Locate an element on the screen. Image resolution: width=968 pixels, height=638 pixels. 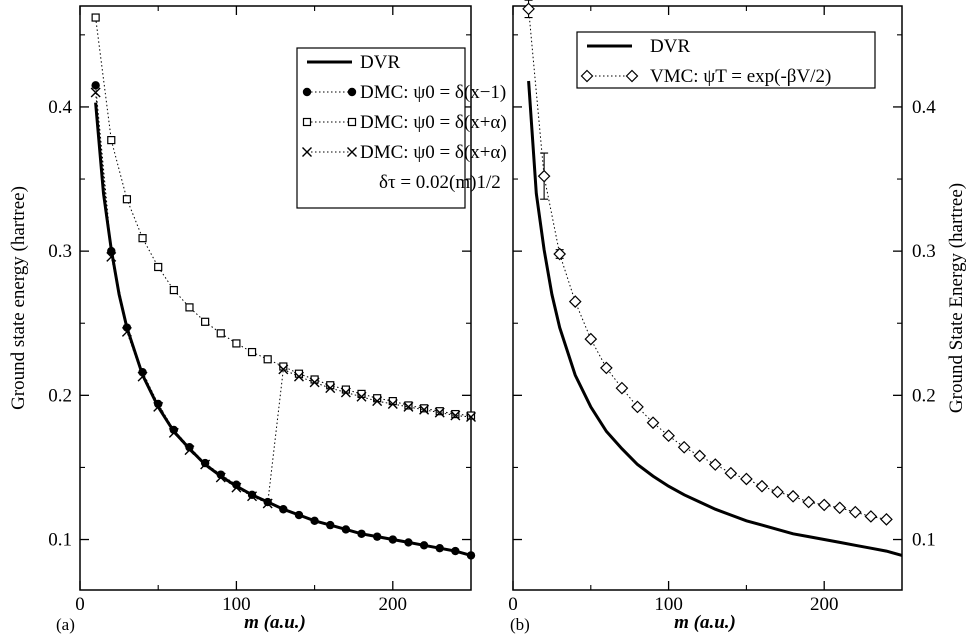
legend-label: DVR is located at coordinates (380, 62).